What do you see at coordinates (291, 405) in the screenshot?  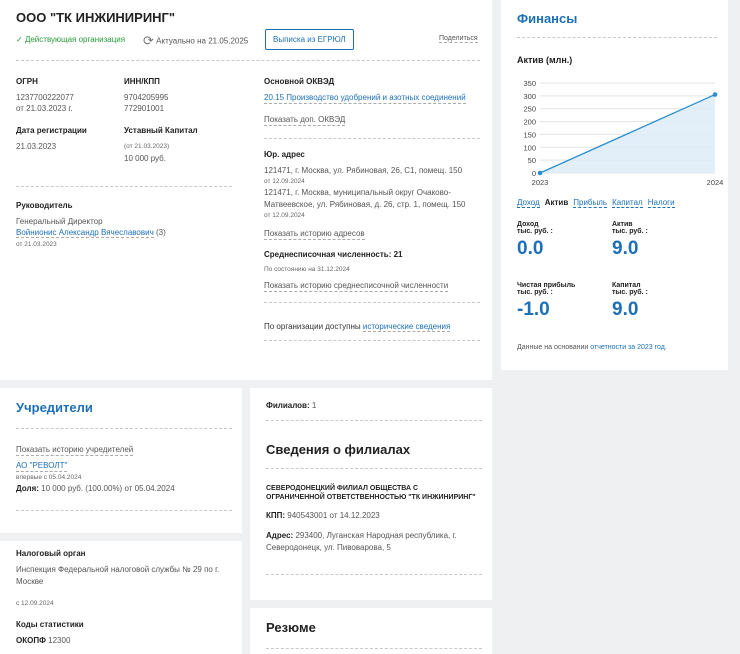 I see `branches-count: Филиалов: 1` at bounding box center [291, 405].